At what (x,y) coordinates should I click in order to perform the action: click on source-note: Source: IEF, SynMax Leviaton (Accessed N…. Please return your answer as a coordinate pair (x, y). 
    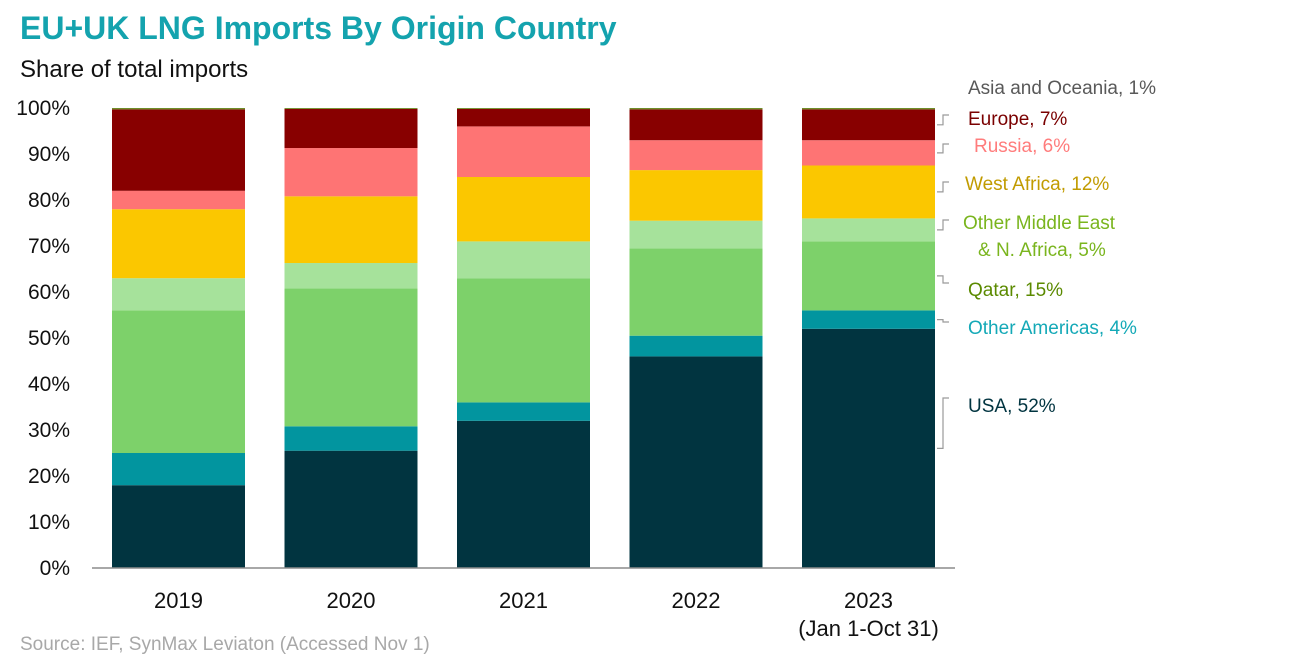
    Looking at the image, I should click on (225, 644).